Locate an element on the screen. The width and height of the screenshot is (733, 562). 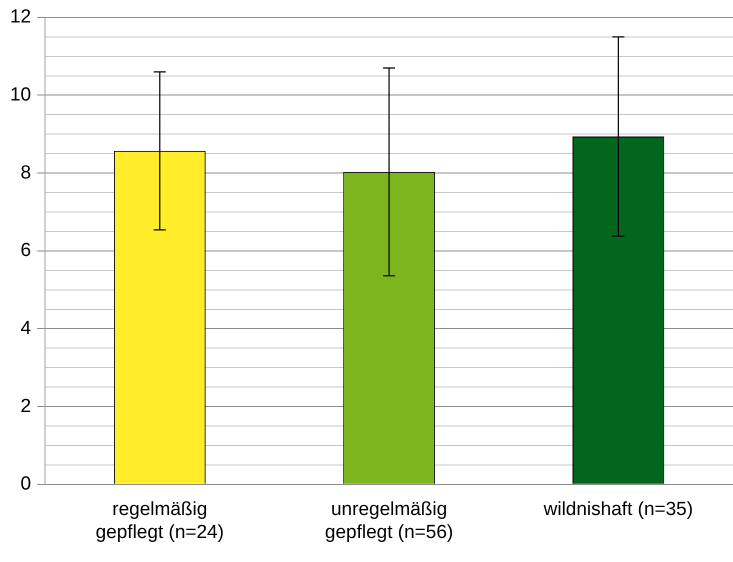
y-tick-label: 2 is located at coordinates (26, 406).